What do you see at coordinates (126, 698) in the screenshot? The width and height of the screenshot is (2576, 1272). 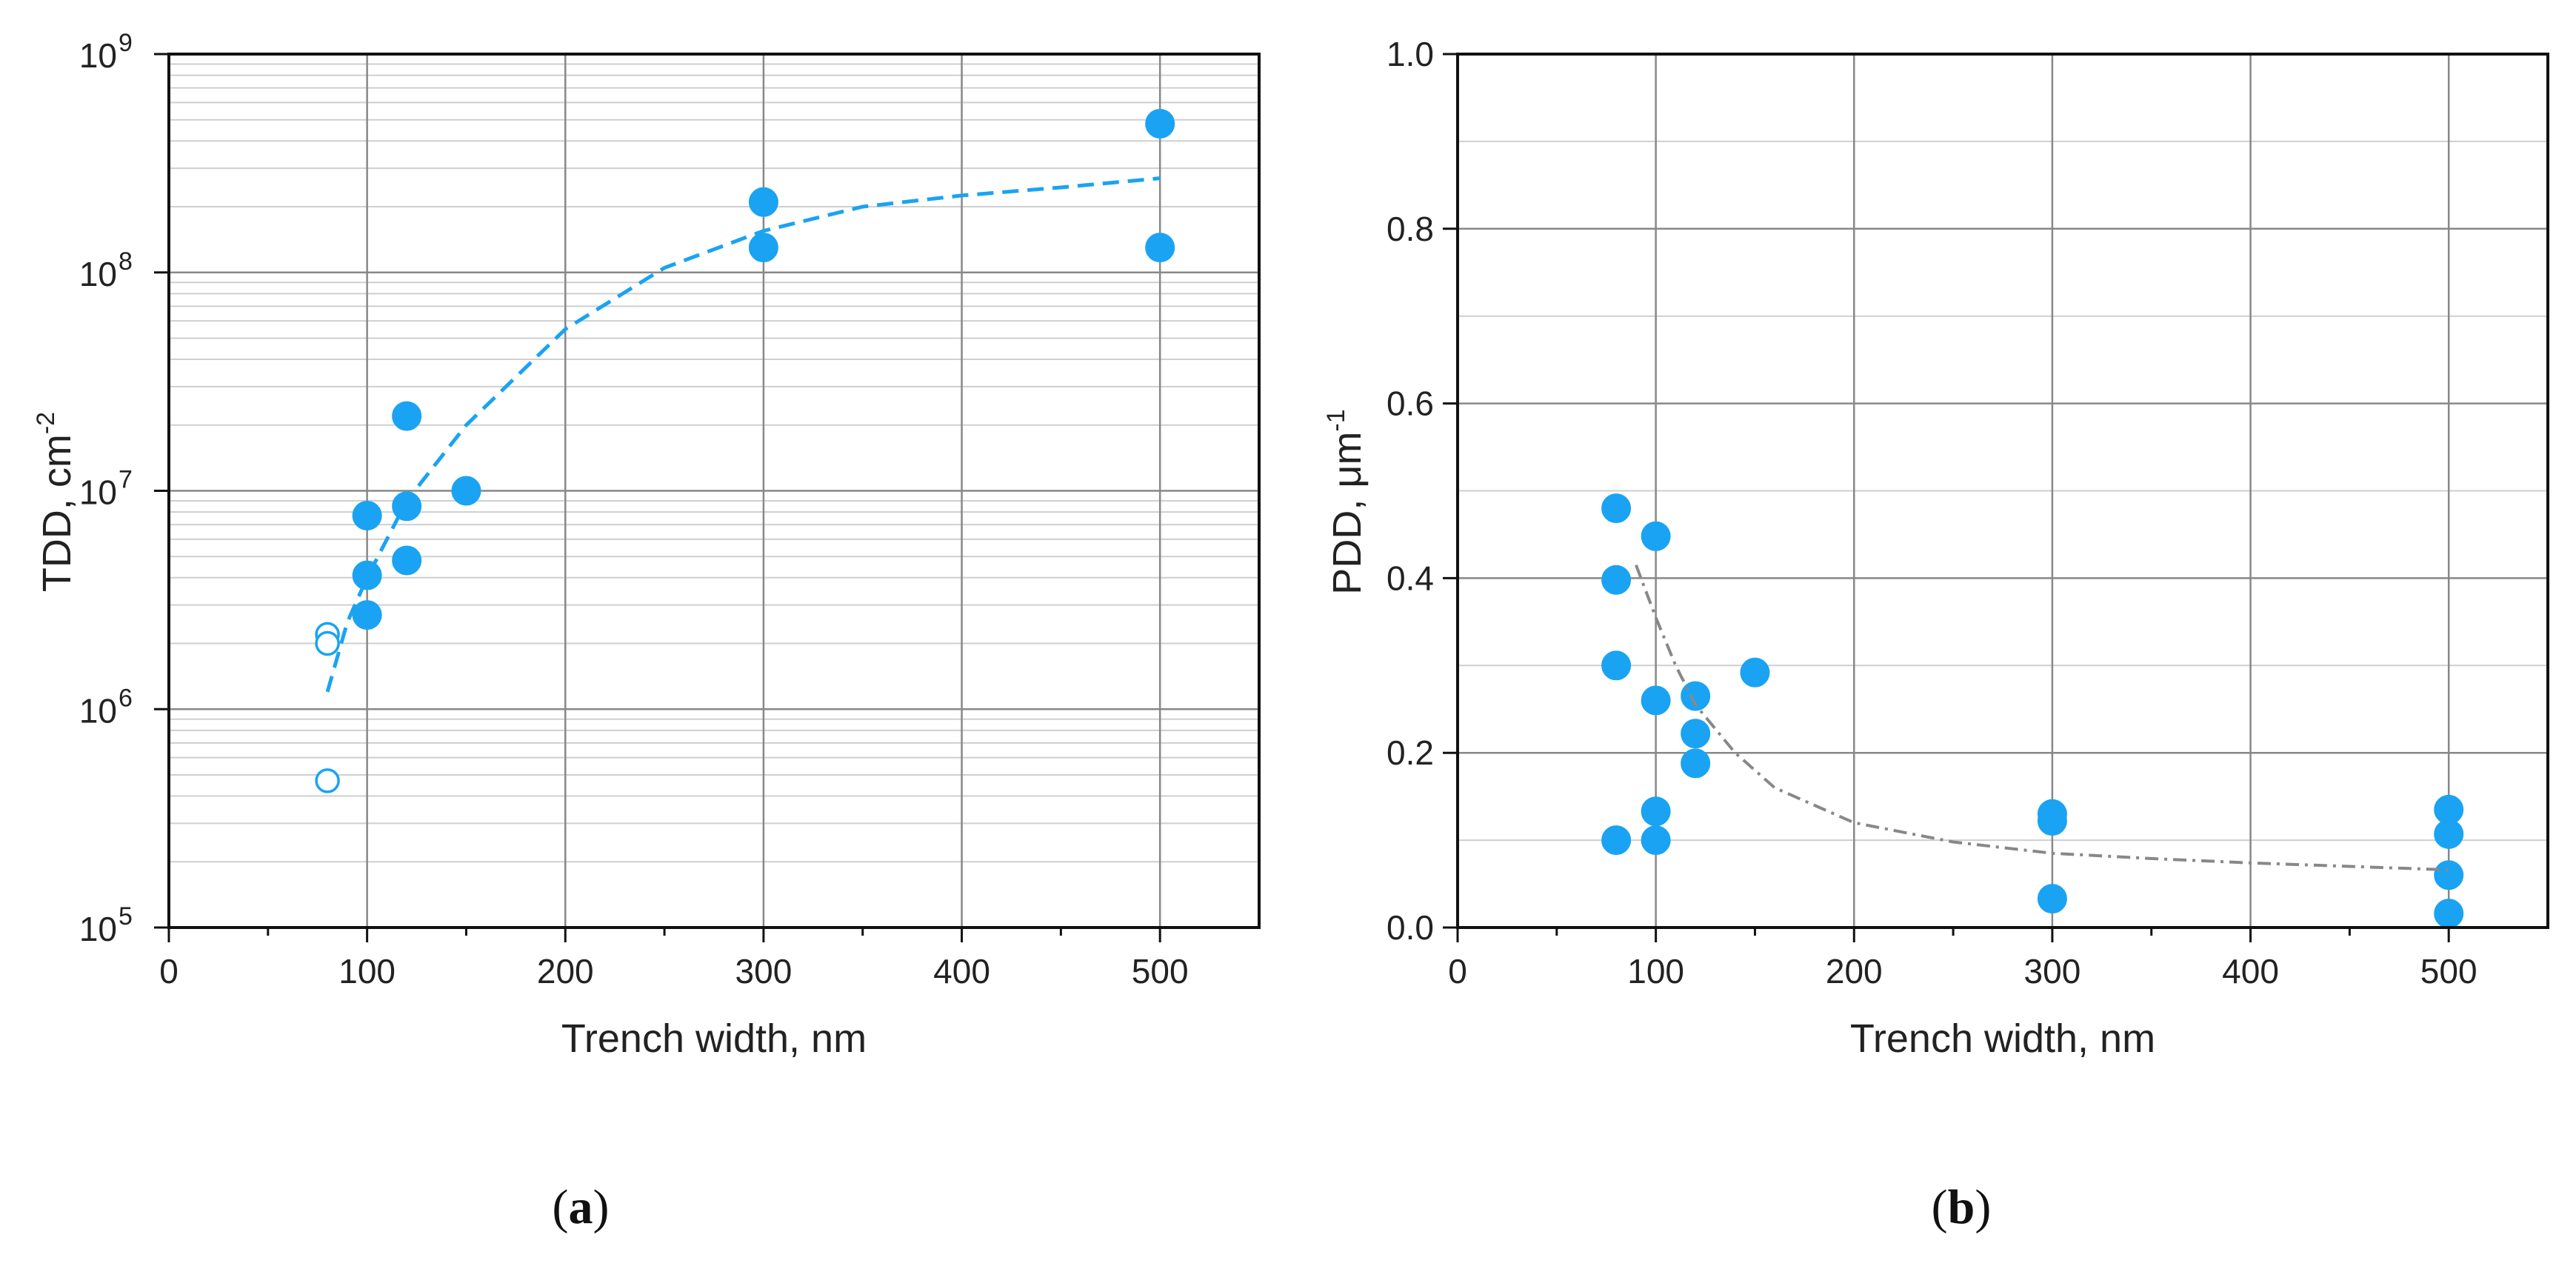 I see `y-tick-label-exponent: 6` at bounding box center [126, 698].